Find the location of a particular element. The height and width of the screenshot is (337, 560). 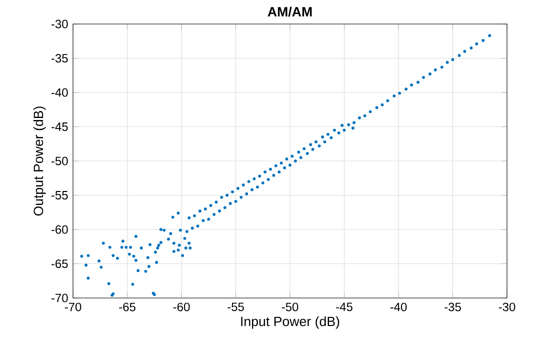

y-tick-label: -65 is located at coordinates (59, 263).